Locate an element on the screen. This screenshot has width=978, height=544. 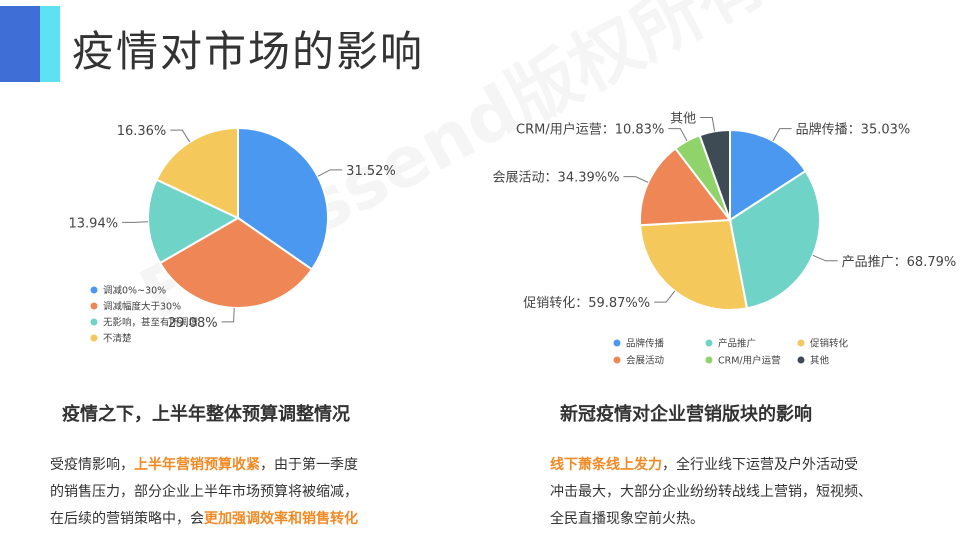
left-paragraph-line-3: 在后续的营销策略中，会更加强调效率和销售转化 is located at coordinates (204, 519).